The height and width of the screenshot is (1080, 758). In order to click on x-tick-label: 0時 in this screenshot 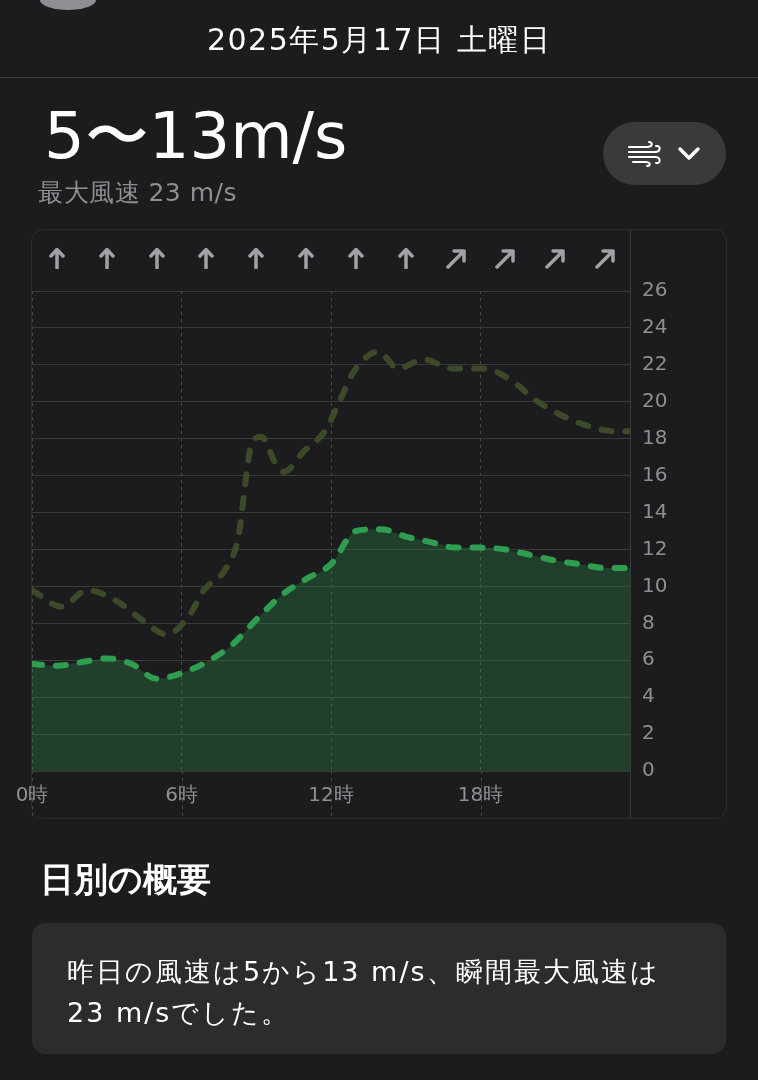, I will do `click(32, 794)`.